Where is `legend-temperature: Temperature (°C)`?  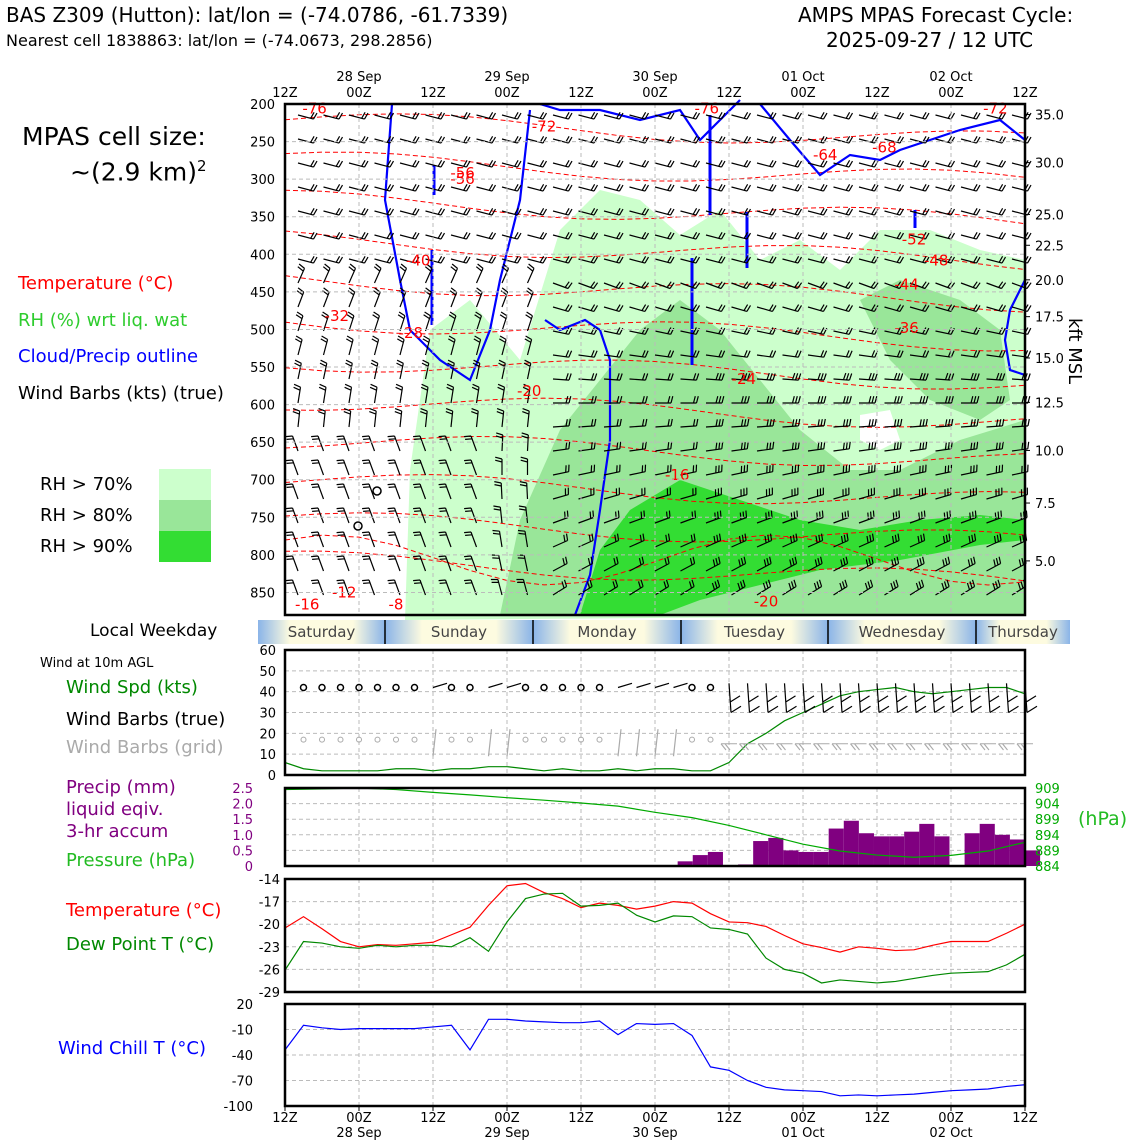
legend-temperature: Temperature (°C) is located at coordinates (96, 283).